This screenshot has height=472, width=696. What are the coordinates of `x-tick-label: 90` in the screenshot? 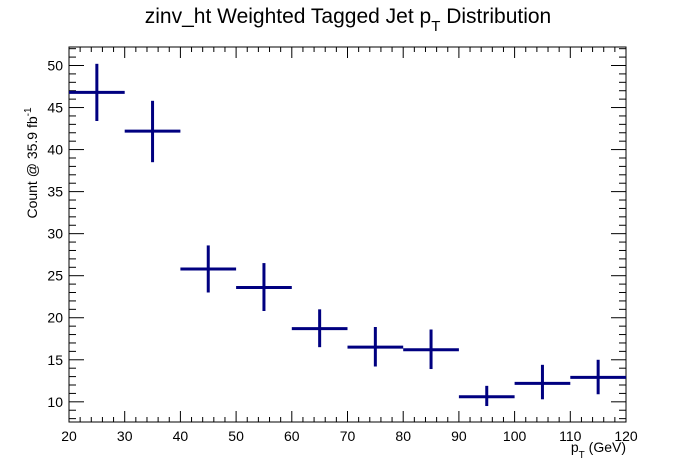 It's located at (459, 436).